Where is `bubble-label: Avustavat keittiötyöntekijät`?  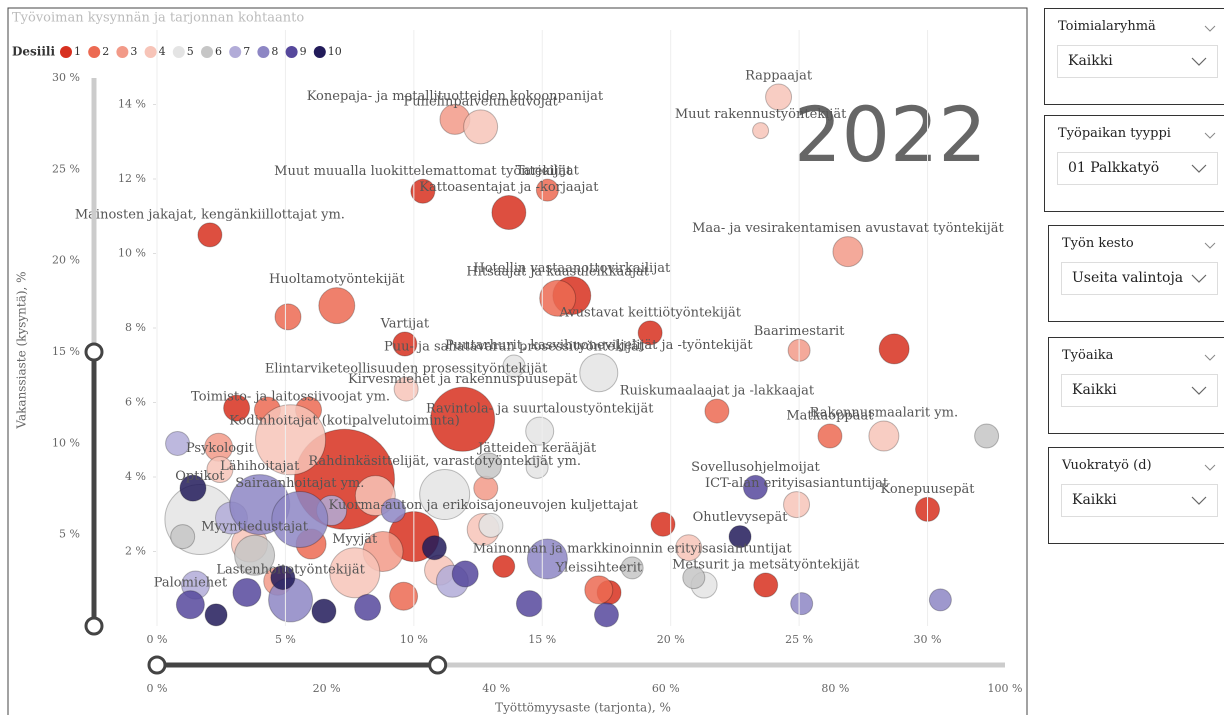 bubble-label: Avustavat keittiötyöntekijät is located at coordinates (649, 312).